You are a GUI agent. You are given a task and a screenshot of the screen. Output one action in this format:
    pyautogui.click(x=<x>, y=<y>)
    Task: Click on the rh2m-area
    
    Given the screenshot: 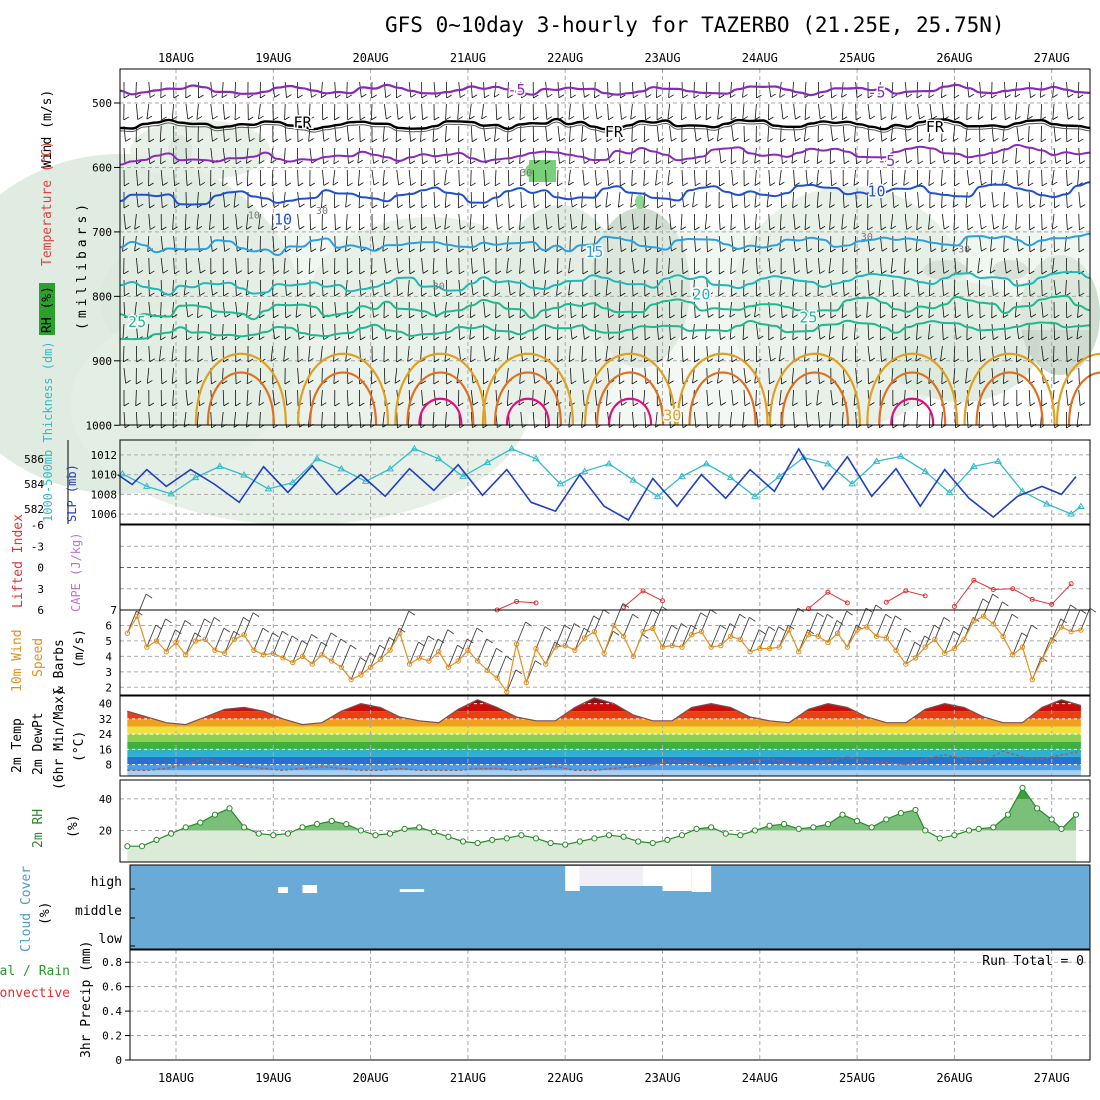 What is the action you would take?
    pyautogui.click(x=602, y=824)
    